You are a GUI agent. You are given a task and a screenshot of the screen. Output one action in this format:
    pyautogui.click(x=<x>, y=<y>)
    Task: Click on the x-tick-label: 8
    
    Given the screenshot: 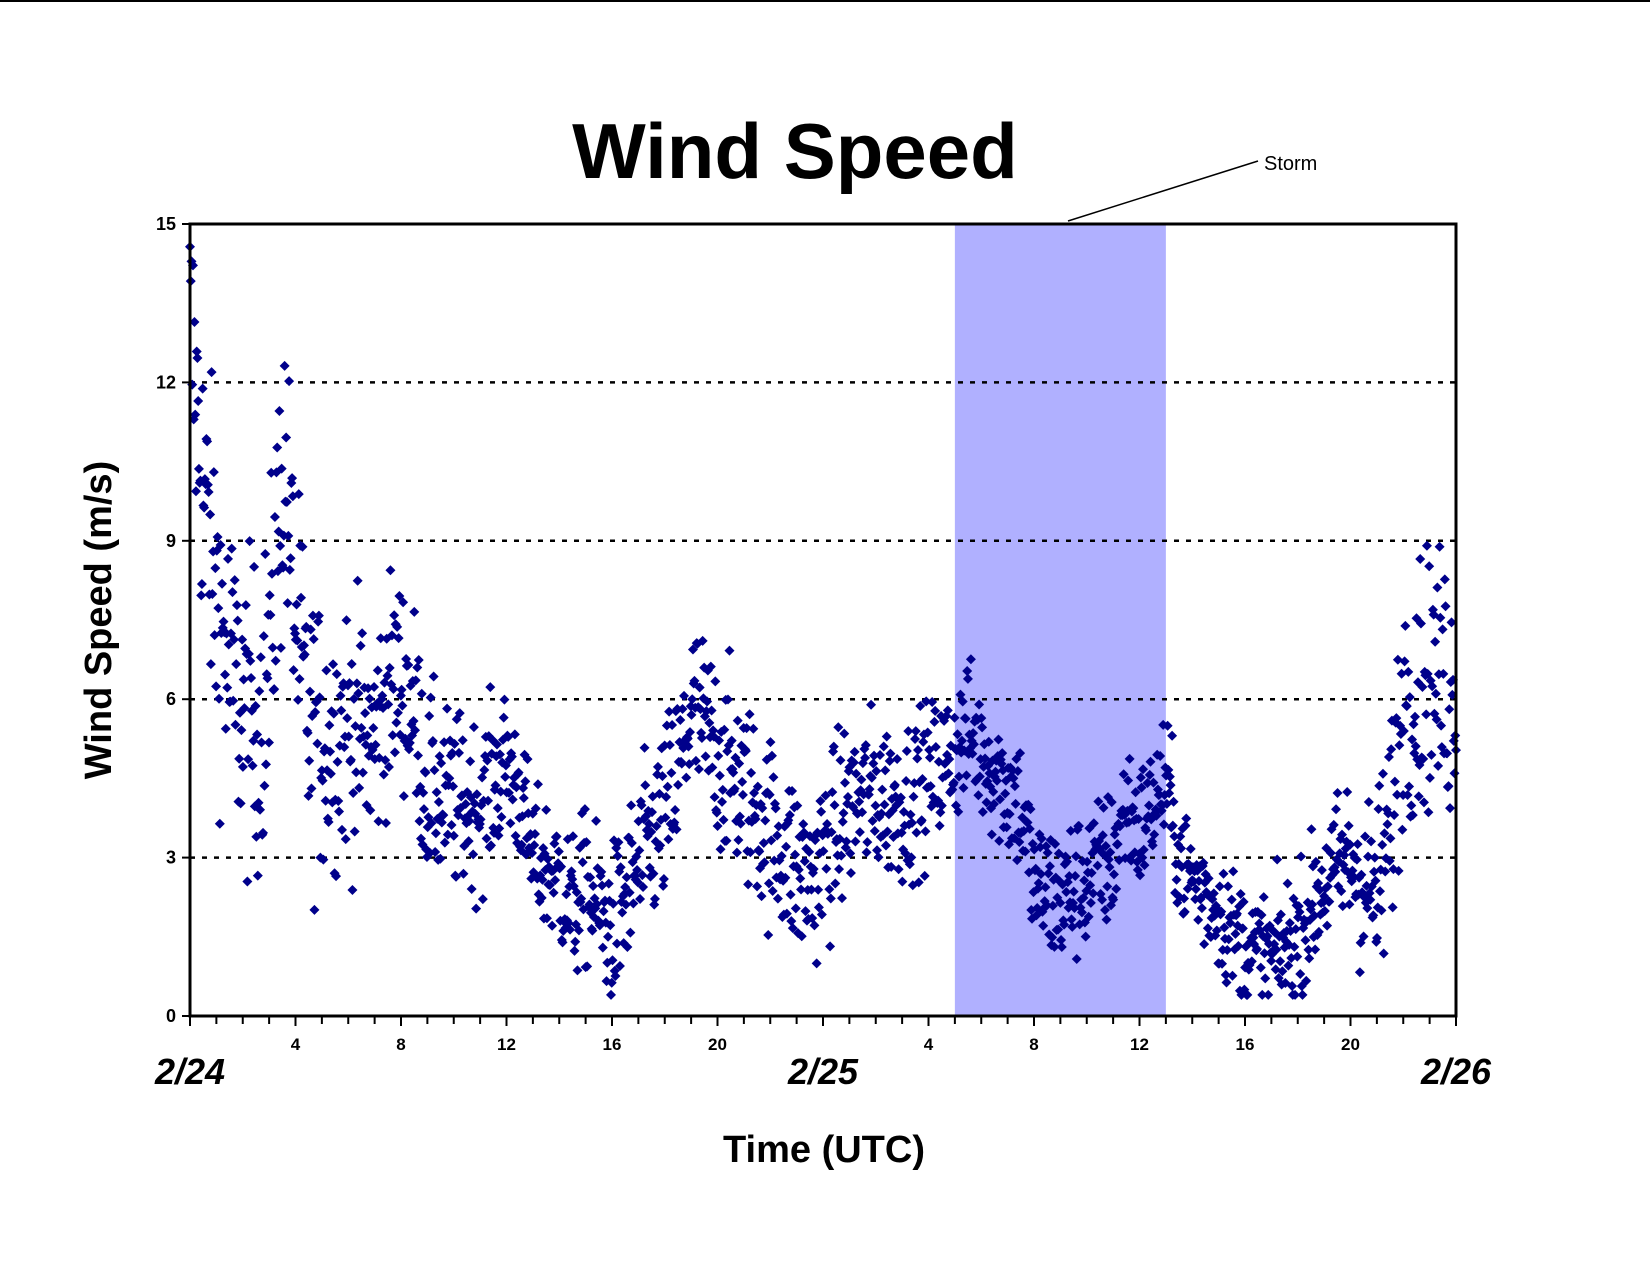 What is the action you would take?
    pyautogui.click(x=400, y=1044)
    